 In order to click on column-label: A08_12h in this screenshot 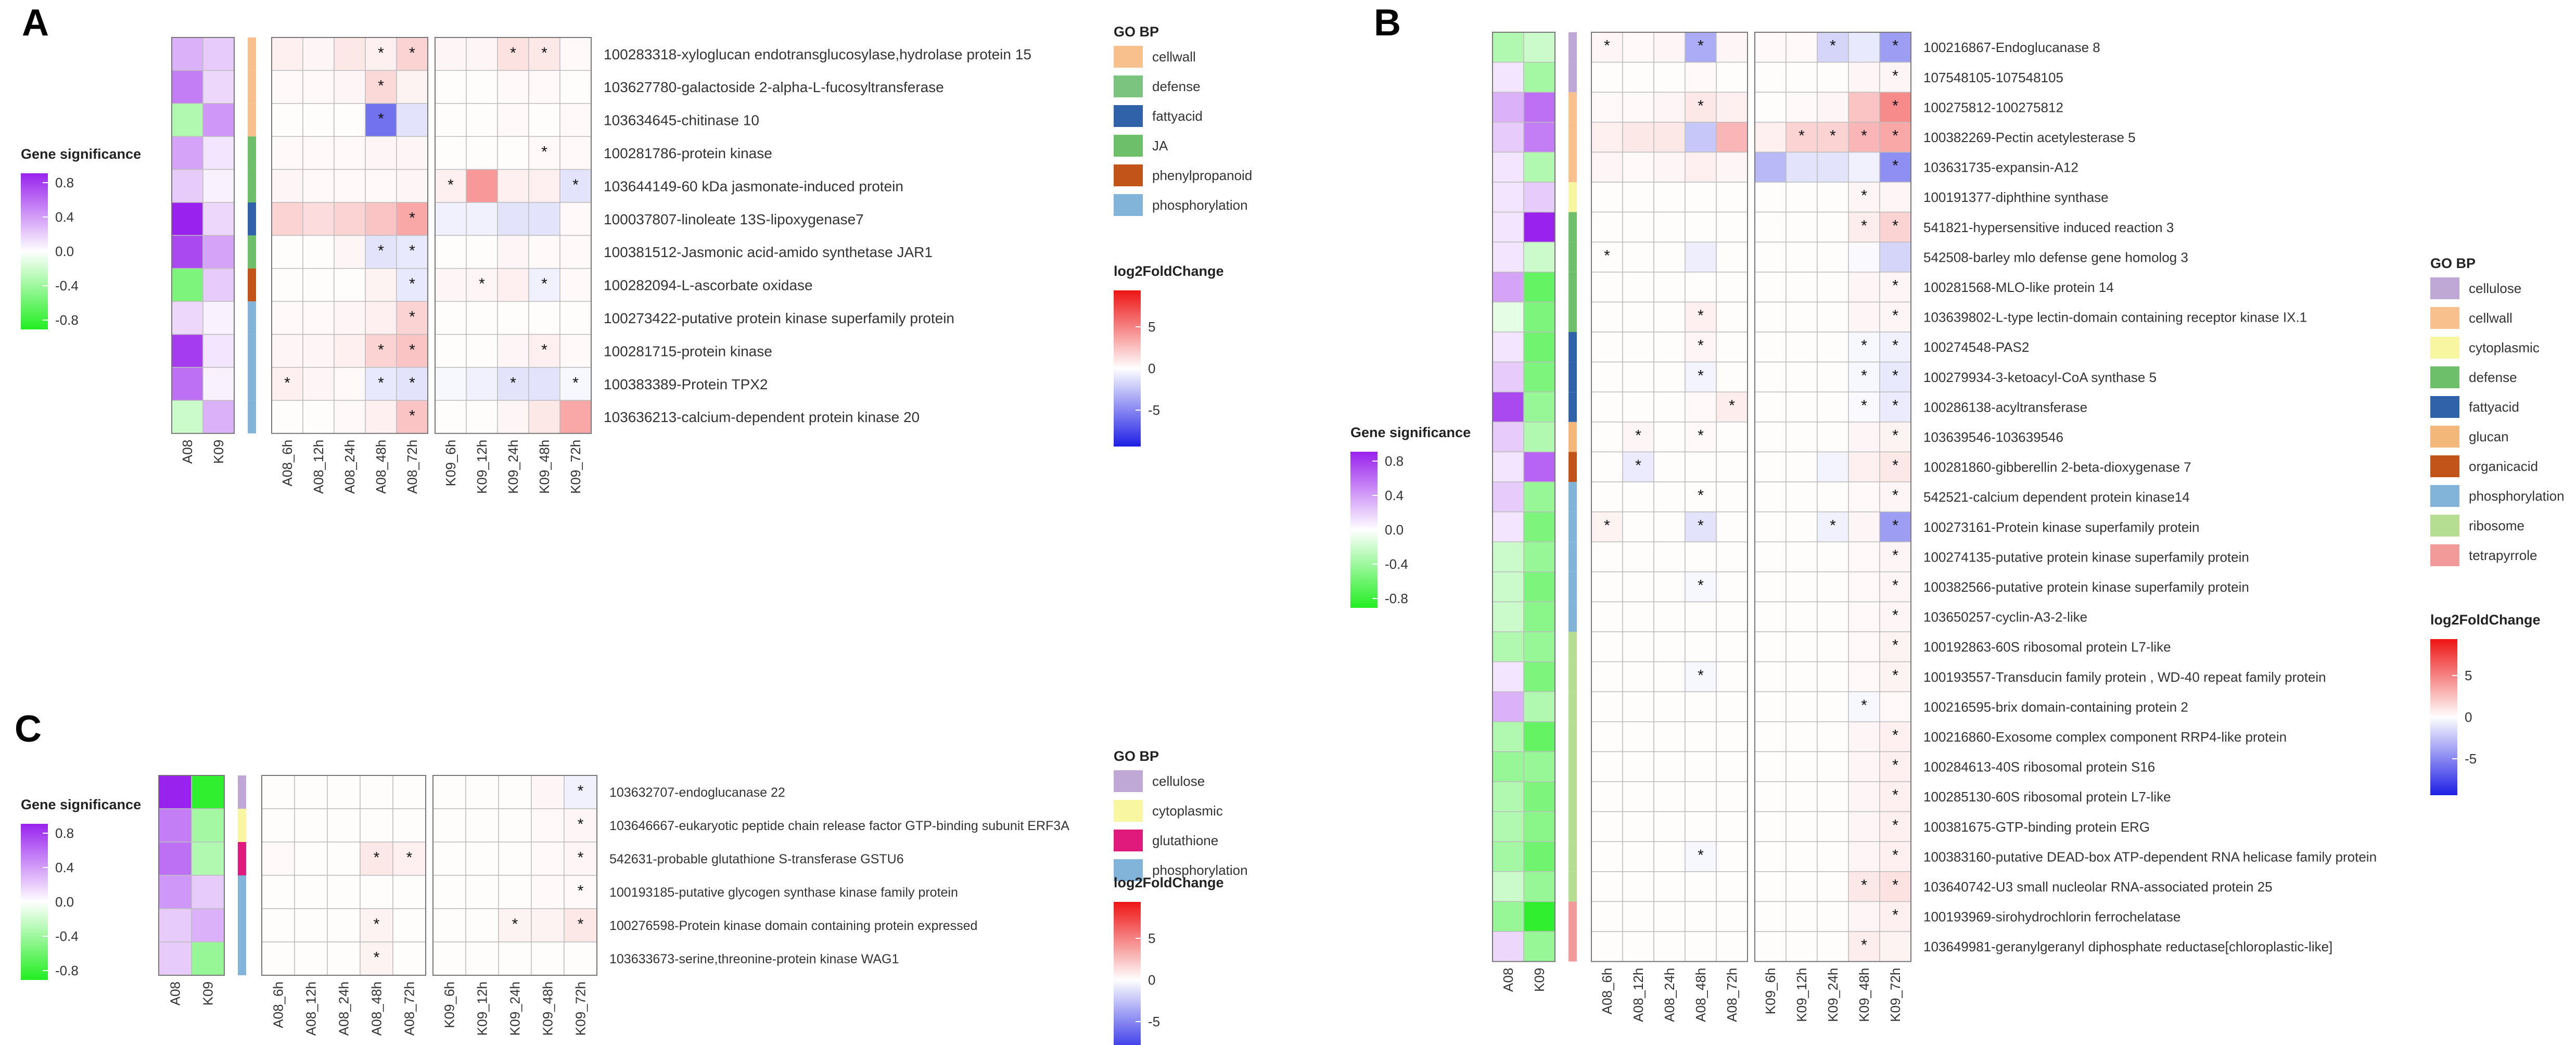, I will do `click(311, 1009)`.